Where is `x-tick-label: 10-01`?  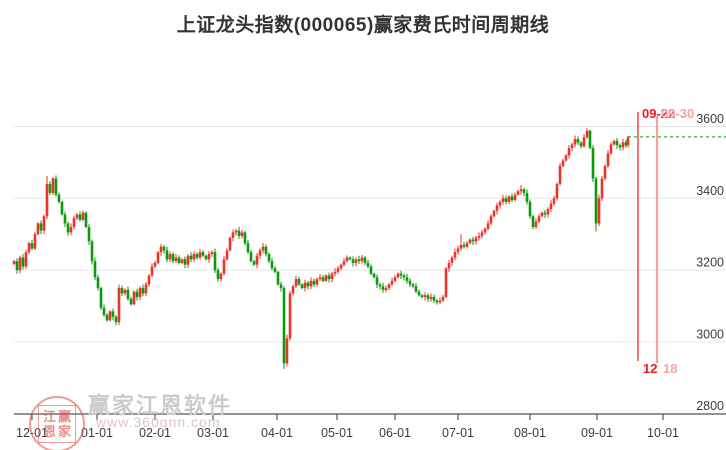 x-tick-label: 10-01 is located at coordinates (663, 433).